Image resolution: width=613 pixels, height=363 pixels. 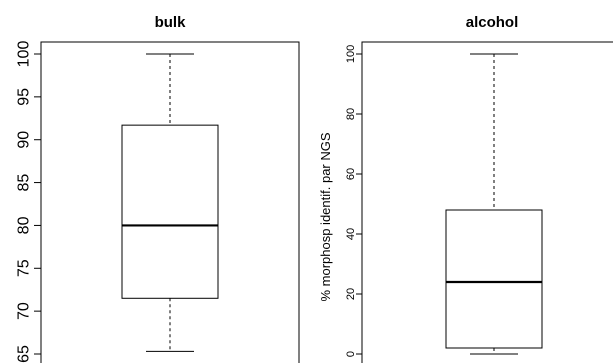 What do you see at coordinates (24, 311) in the screenshot?
I see `y-tick-label: 70` at bounding box center [24, 311].